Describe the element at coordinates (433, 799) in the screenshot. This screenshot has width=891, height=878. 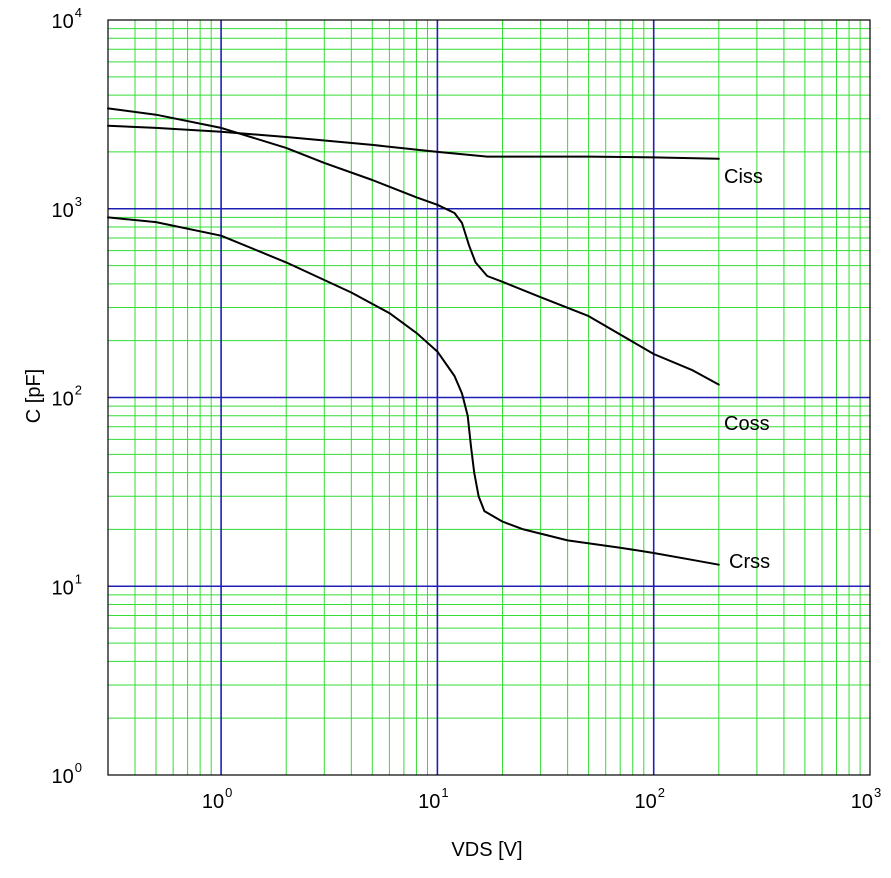
I see `x-tick-label: 10¹` at that location.